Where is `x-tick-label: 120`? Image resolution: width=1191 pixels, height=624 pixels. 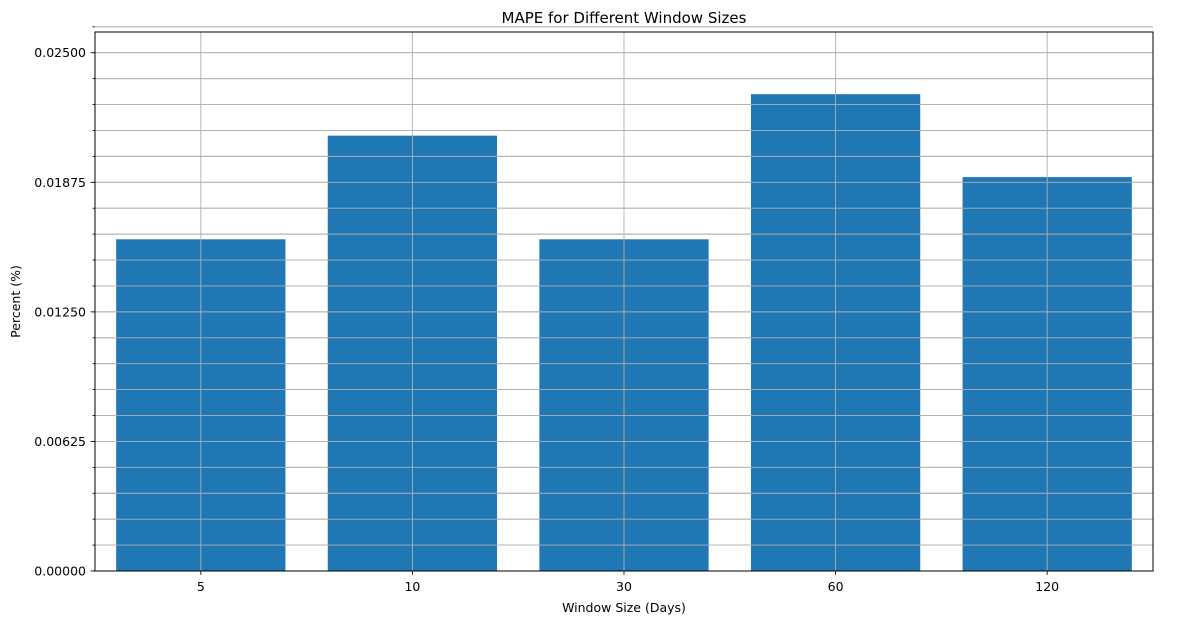 x-tick-label: 120 is located at coordinates (1047, 586).